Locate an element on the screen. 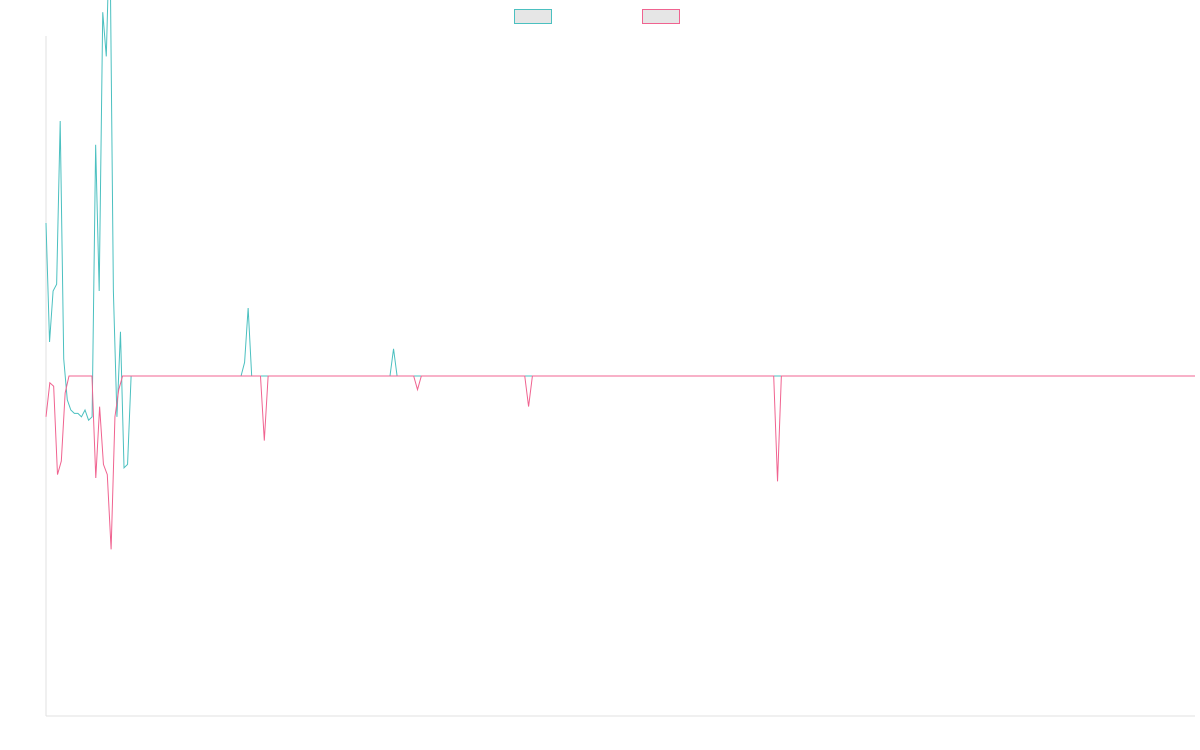  legend is located at coordinates (600, 16).